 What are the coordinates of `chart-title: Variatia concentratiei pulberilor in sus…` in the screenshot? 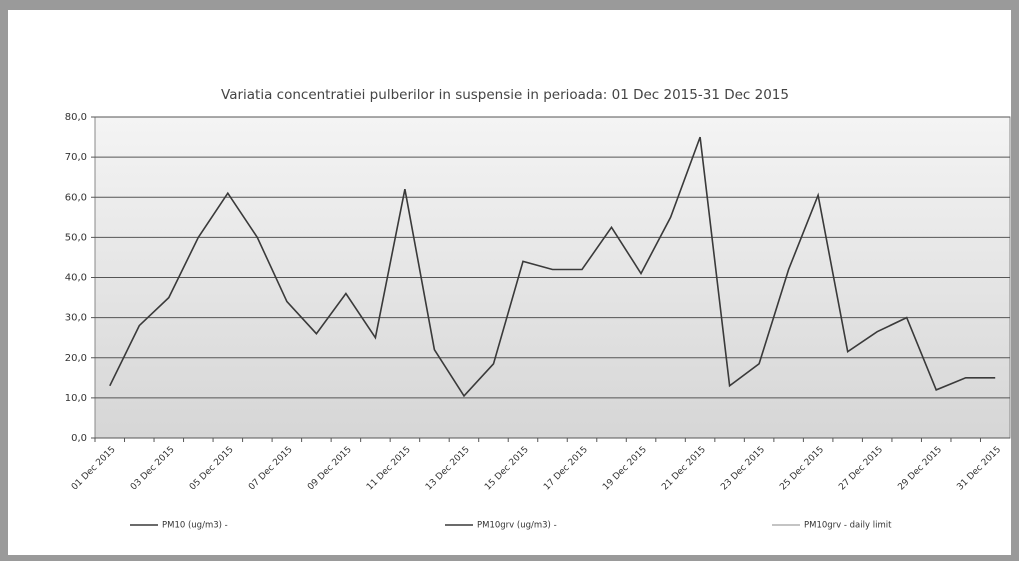 It's located at (505, 95).